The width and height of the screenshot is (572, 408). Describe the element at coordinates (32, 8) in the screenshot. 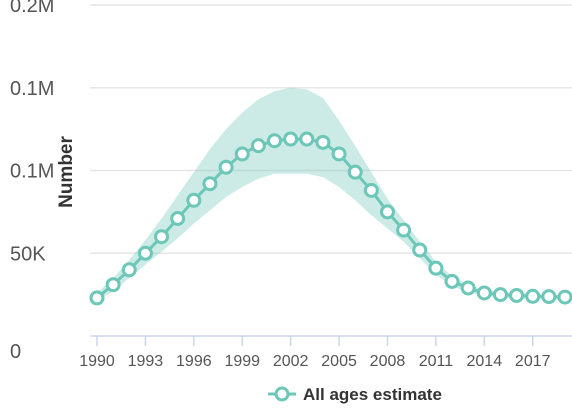

I see `y-tick-label: 0.2M` at that location.